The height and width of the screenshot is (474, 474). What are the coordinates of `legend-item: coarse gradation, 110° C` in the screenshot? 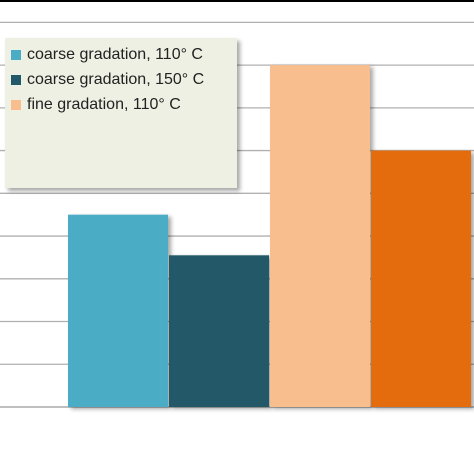 It's located at (122, 54).